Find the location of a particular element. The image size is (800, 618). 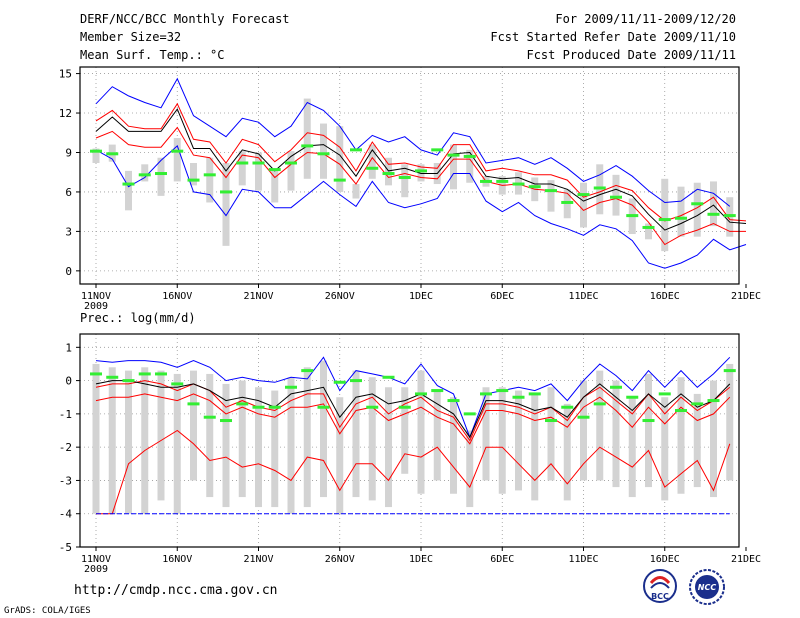

variable-label: Mean Surf. Temp.: °C is located at coordinates (152, 55).